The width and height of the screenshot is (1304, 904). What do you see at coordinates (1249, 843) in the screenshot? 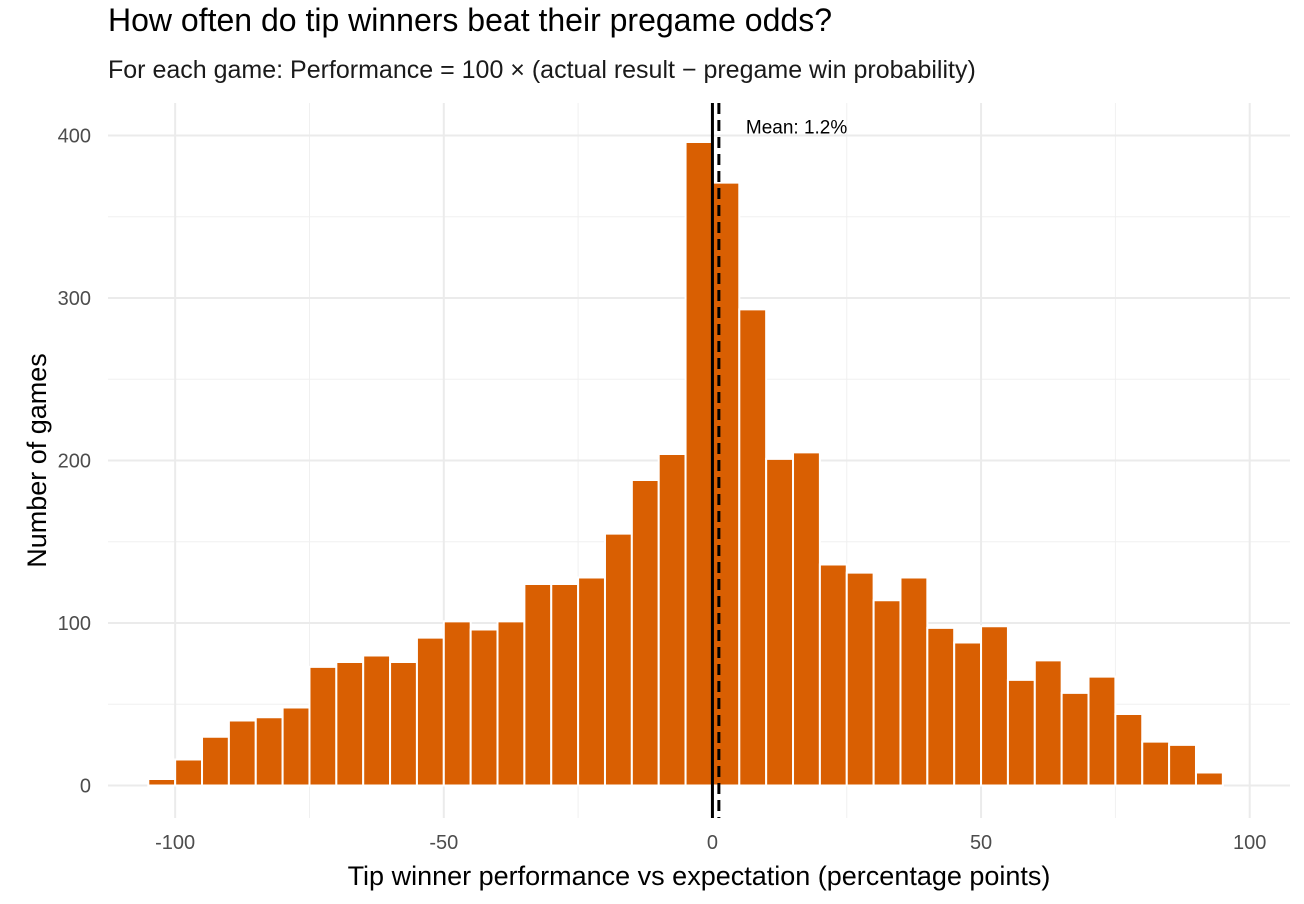
I see `x-tick-label: 100` at bounding box center [1249, 843].